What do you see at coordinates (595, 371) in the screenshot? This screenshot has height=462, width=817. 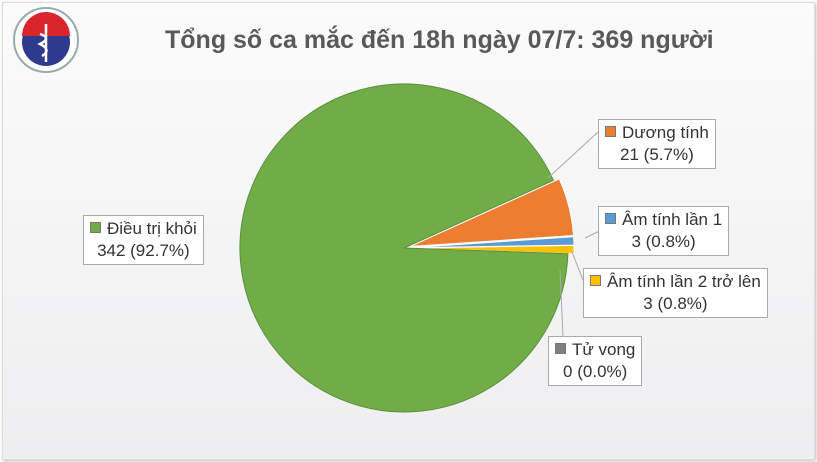 I see `slice-value: 0 (0.0%)` at bounding box center [595, 371].